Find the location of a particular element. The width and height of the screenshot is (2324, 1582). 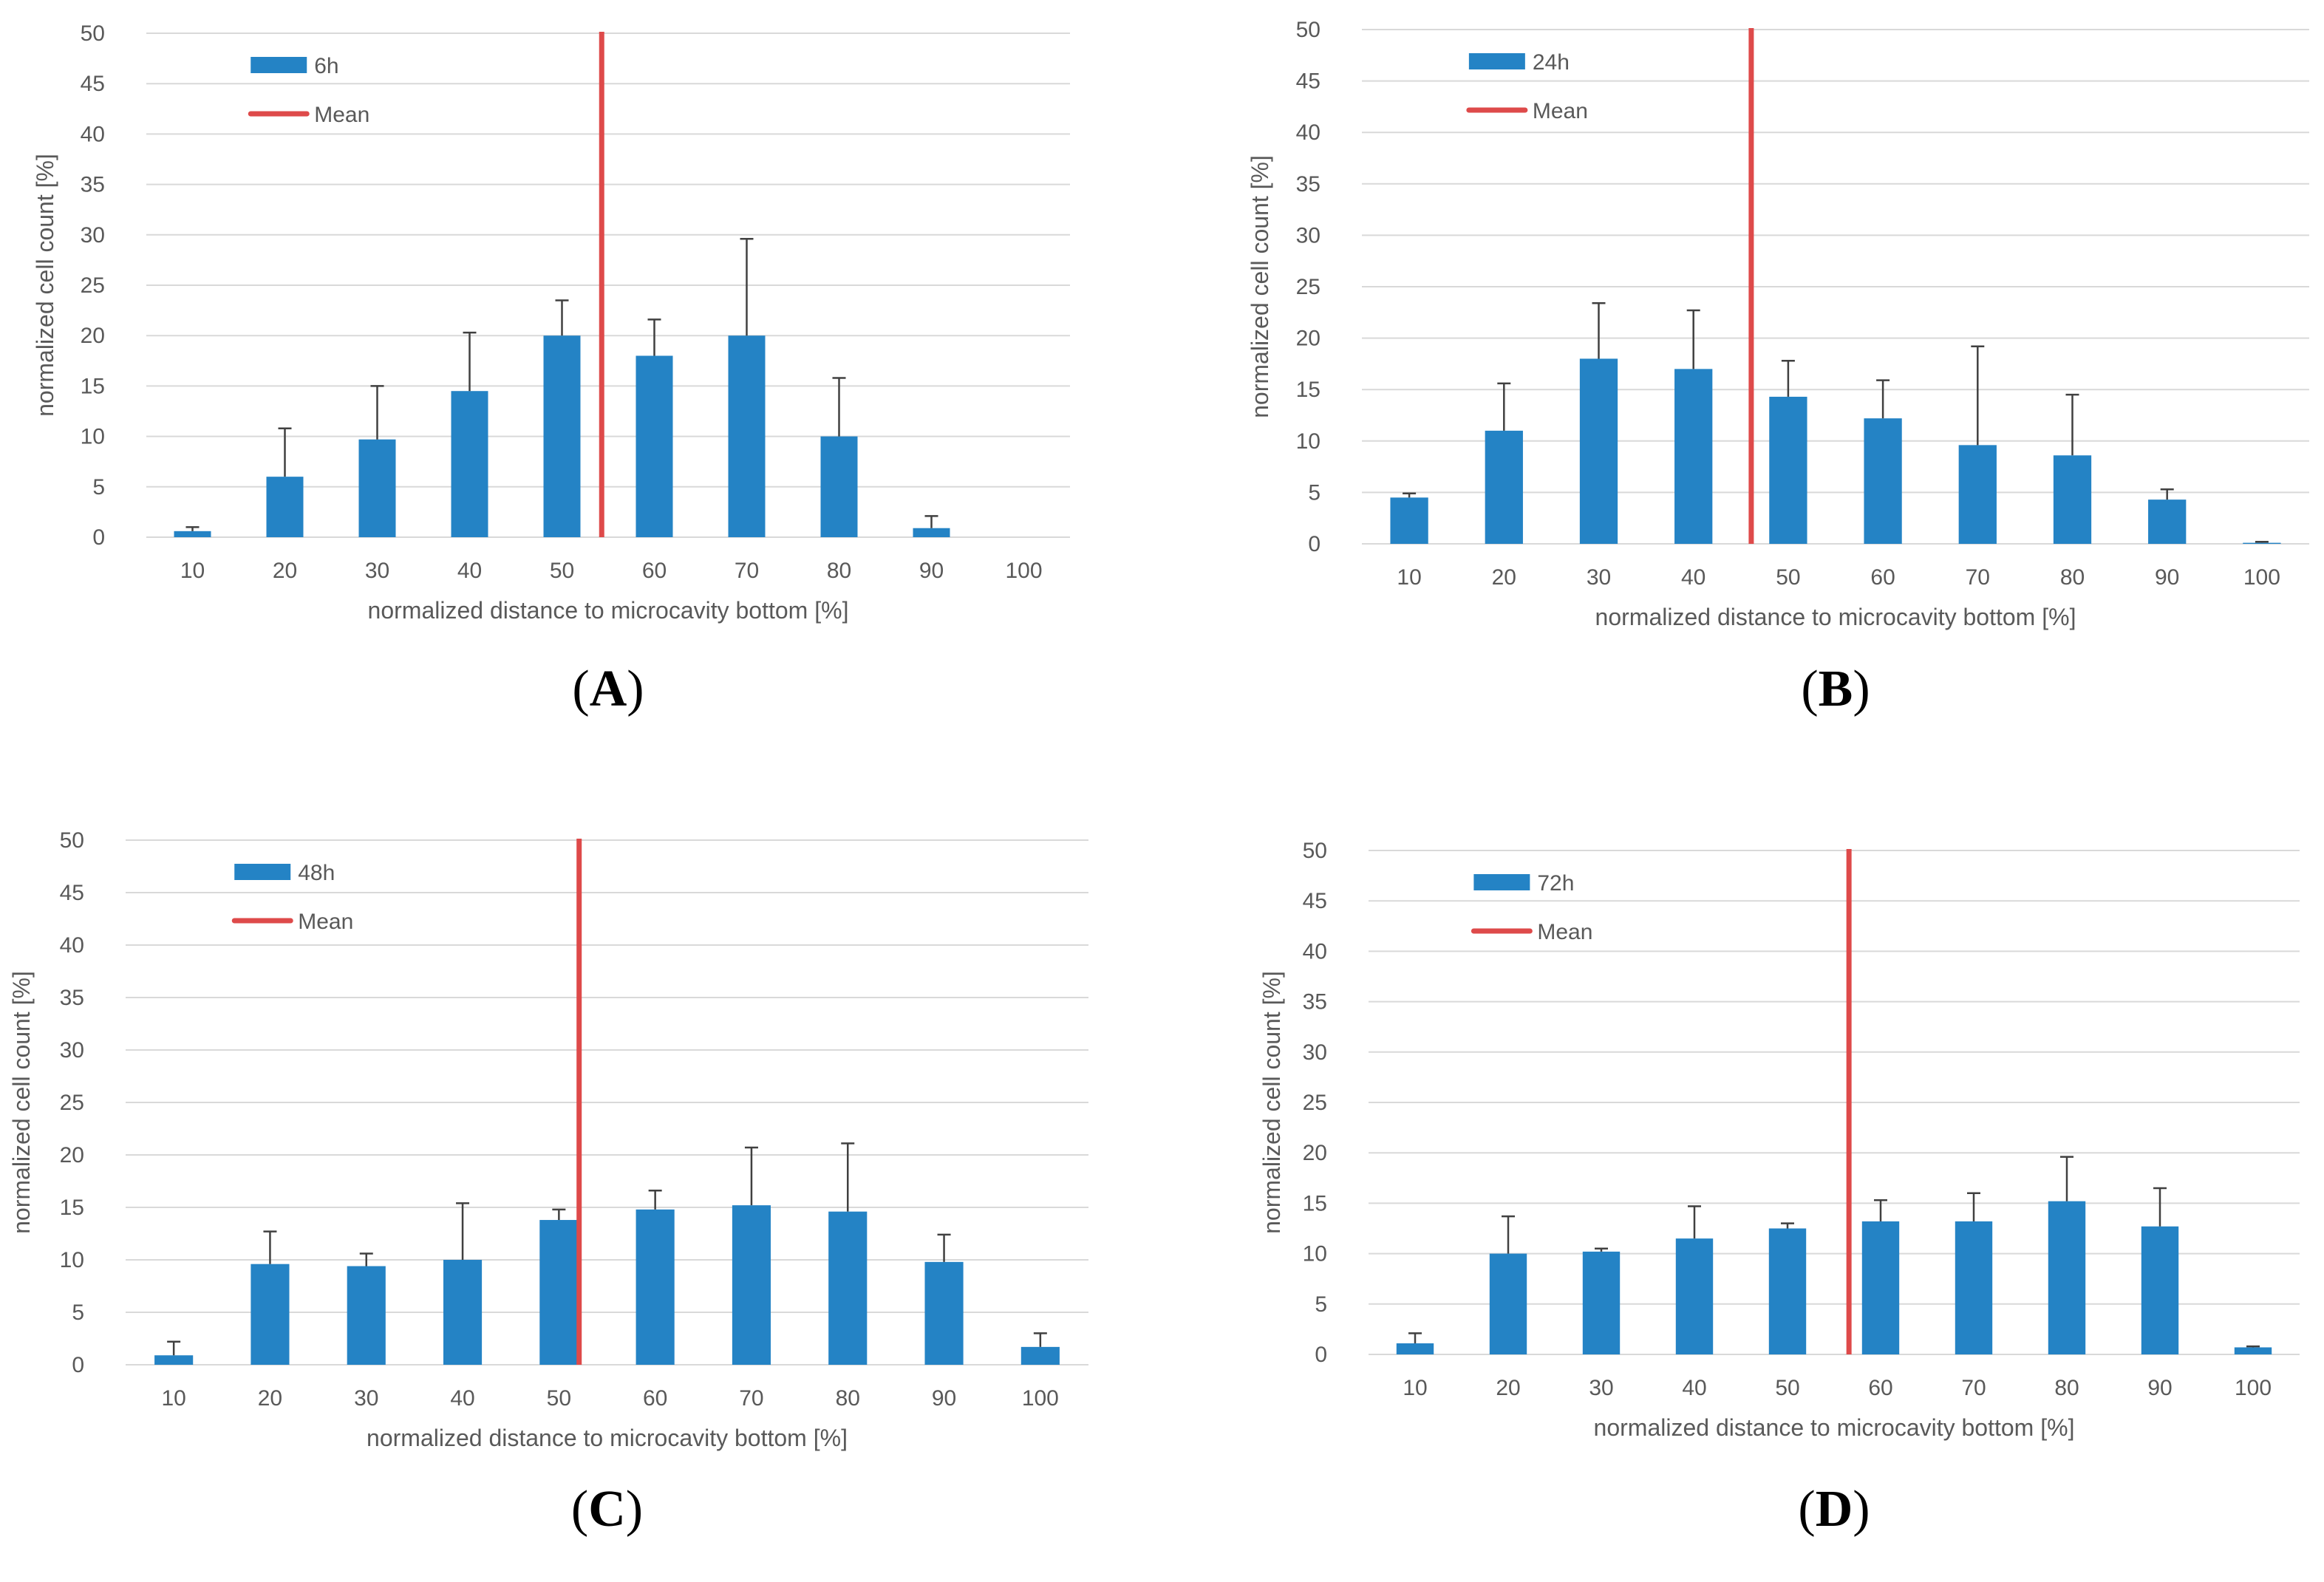

panel-label-letter: A is located at coordinates (608, 689).